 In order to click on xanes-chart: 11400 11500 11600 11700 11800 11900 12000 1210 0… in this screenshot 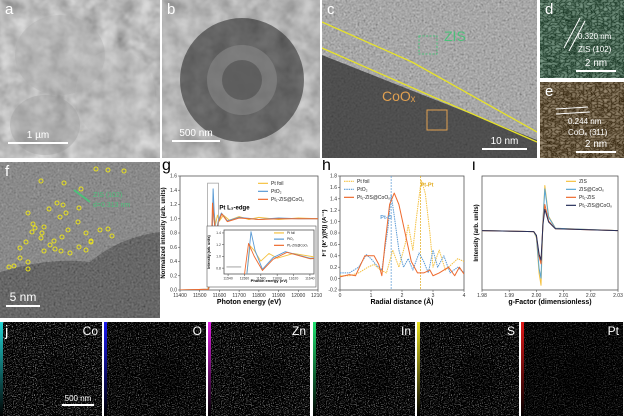, I will do `click(241, 240)`.